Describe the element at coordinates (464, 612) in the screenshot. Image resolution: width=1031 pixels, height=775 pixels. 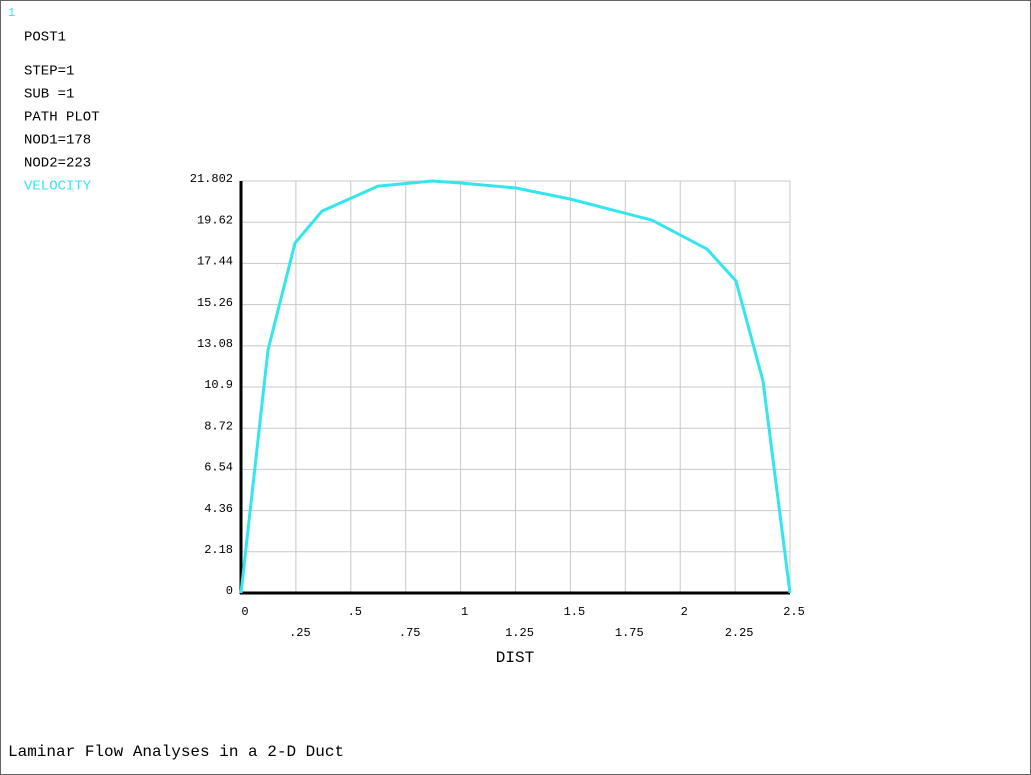
I see `x-tick-label: 1` at that location.